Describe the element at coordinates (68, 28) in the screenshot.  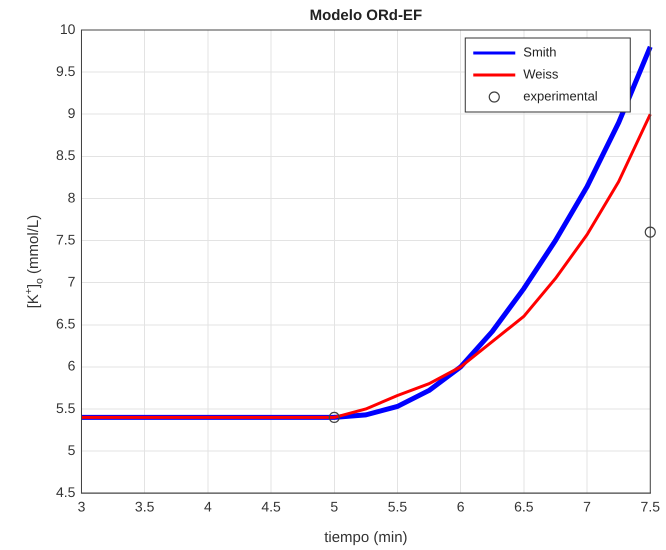
I see `y-tick-label: 10` at that location.